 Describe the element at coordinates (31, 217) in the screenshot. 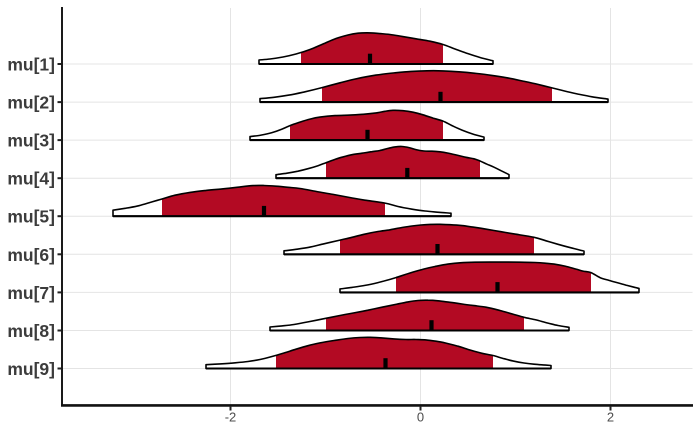

I see `svg-text: mu[5]` at that location.